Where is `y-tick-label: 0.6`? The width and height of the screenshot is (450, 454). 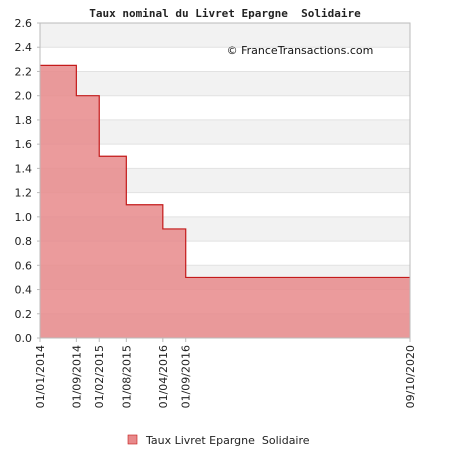
y-tick-label: 0.6 is located at coordinates (24, 265).